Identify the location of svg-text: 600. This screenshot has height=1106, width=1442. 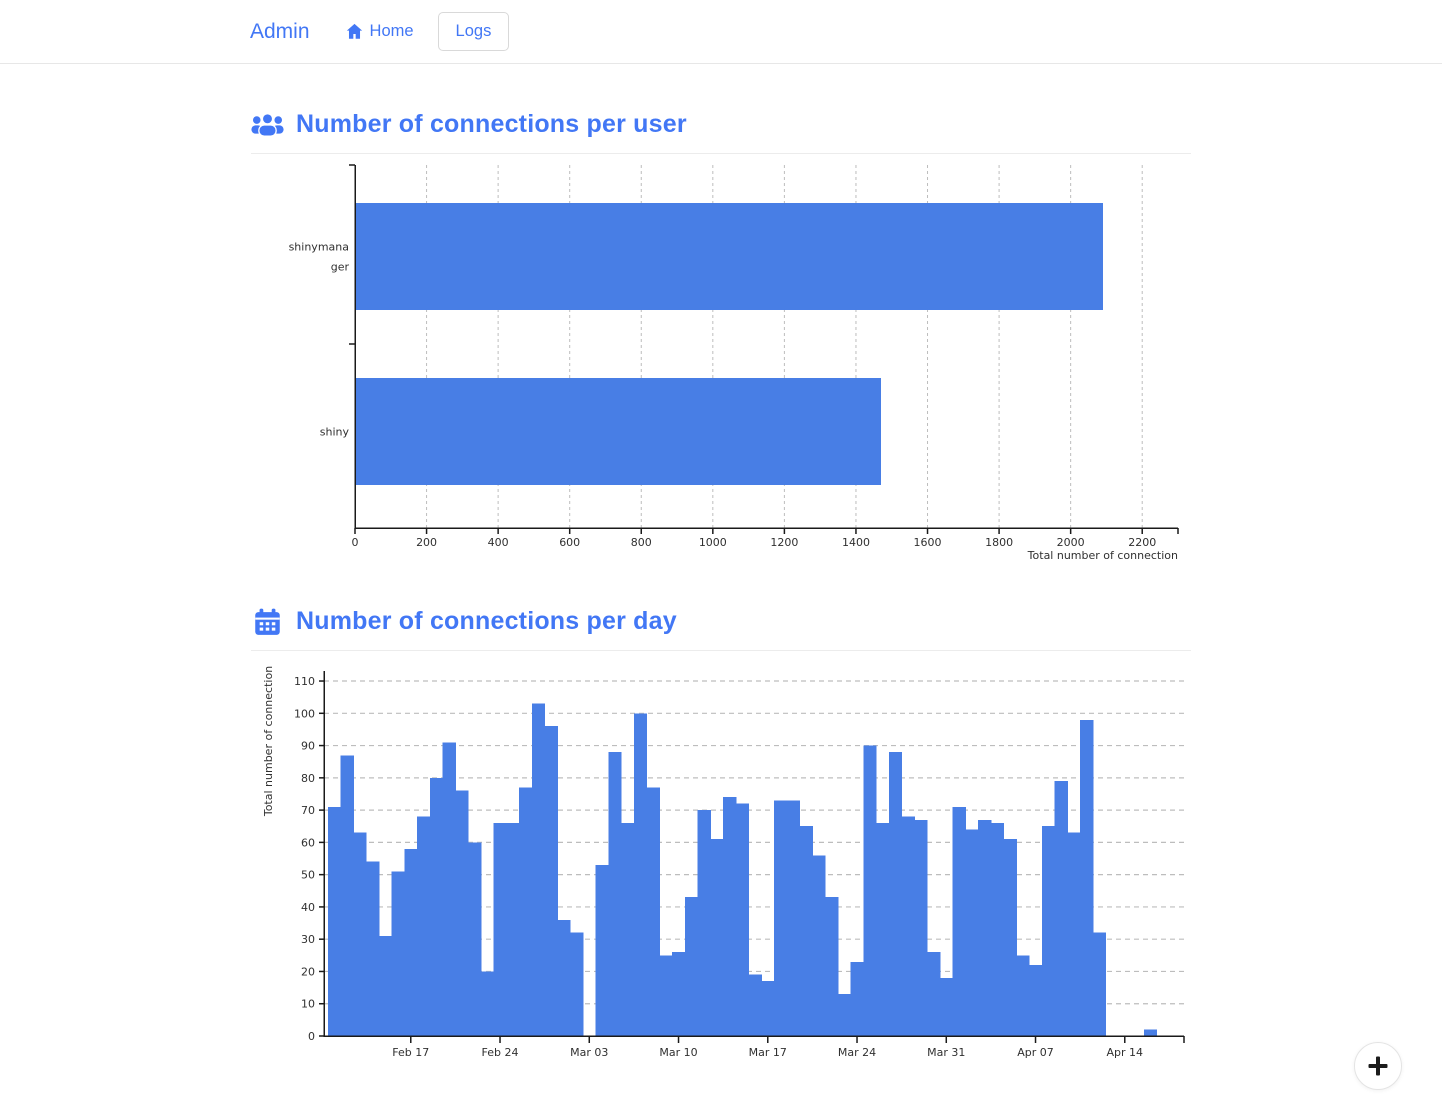
(569, 542).